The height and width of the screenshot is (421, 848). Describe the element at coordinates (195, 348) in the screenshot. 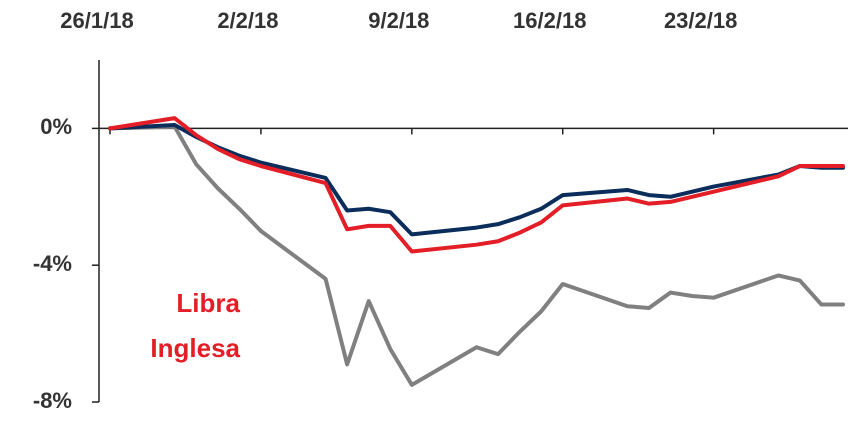

I see `annotation: Inglesa` at that location.